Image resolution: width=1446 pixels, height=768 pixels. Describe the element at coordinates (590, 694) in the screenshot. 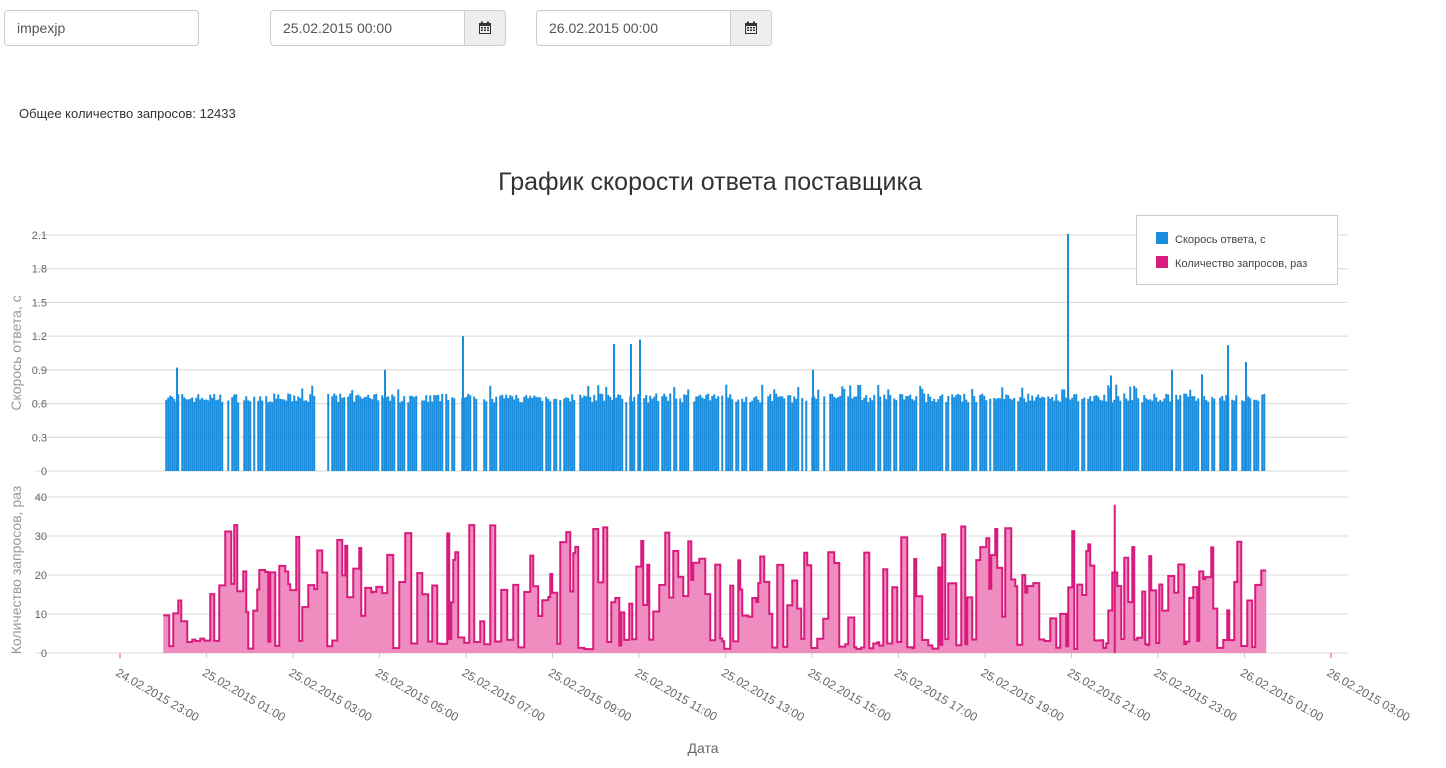

I see `x-tick-label: 25.02.2015 09:00` at that location.